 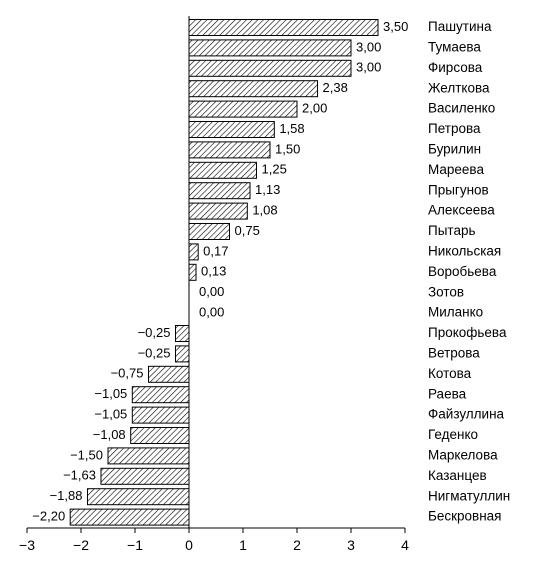 I want to click on category-label: Казанцев, so click(x=457, y=475).